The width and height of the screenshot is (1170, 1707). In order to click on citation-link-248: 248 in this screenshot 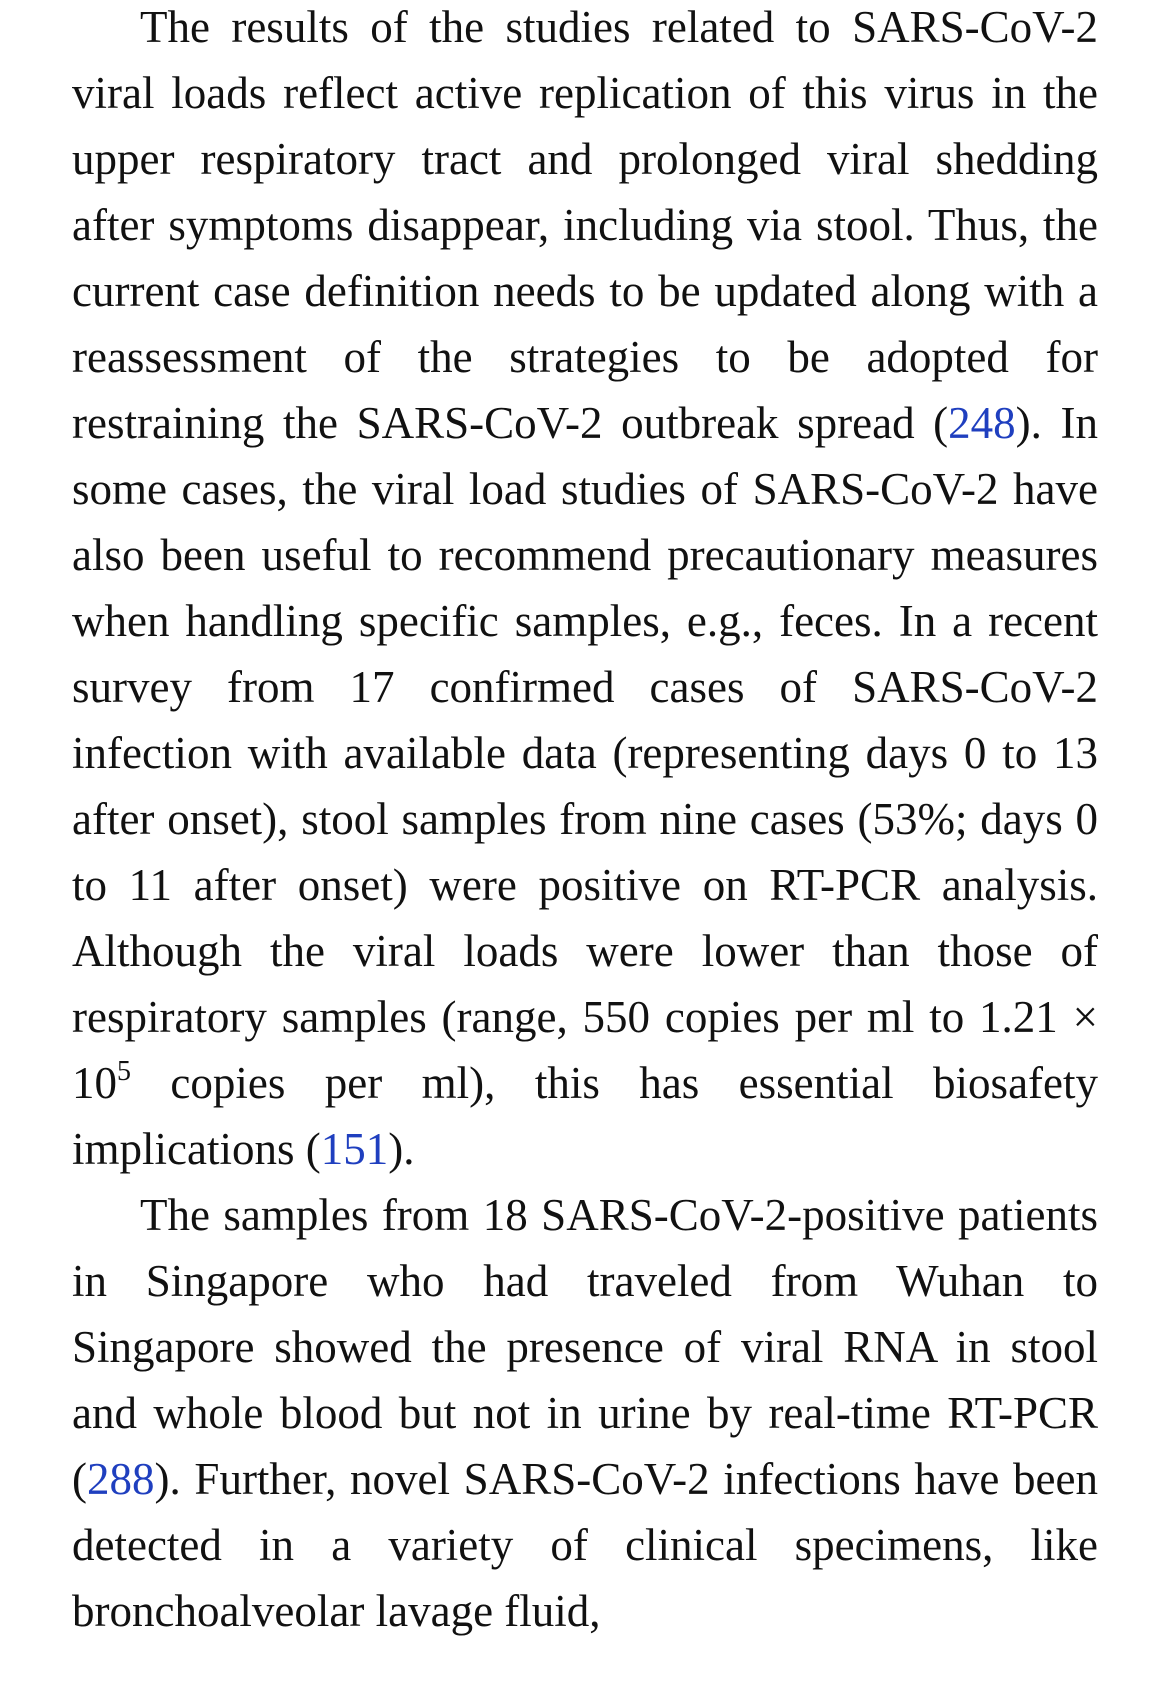, I will do `click(982, 423)`.